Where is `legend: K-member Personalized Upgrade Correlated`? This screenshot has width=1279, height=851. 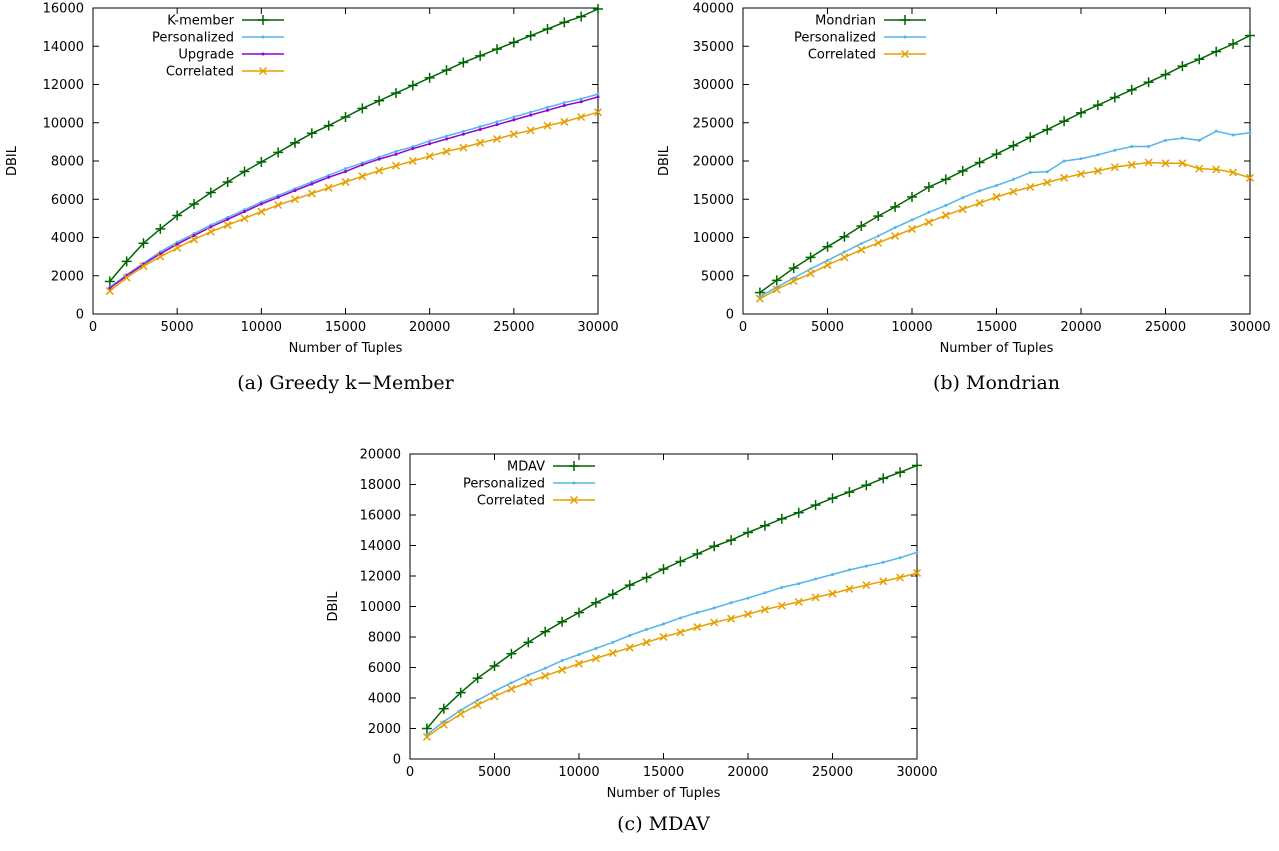
legend: K-member Personalized Upgrade Correlated is located at coordinates (218, 47).